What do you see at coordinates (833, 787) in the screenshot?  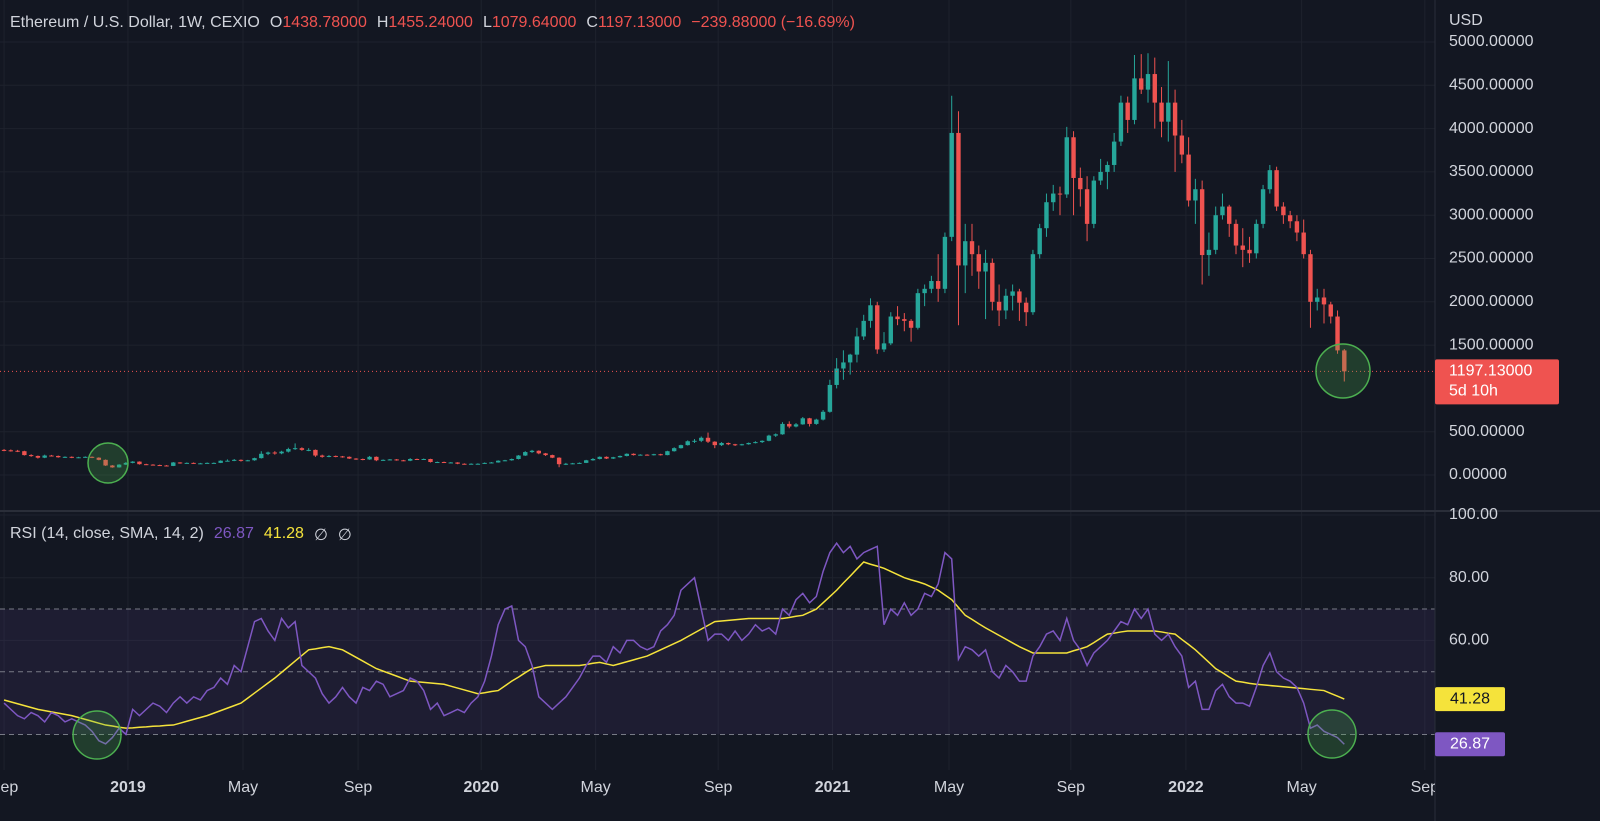 I see `x-tick-label: 2021` at bounding box center [833, 787].